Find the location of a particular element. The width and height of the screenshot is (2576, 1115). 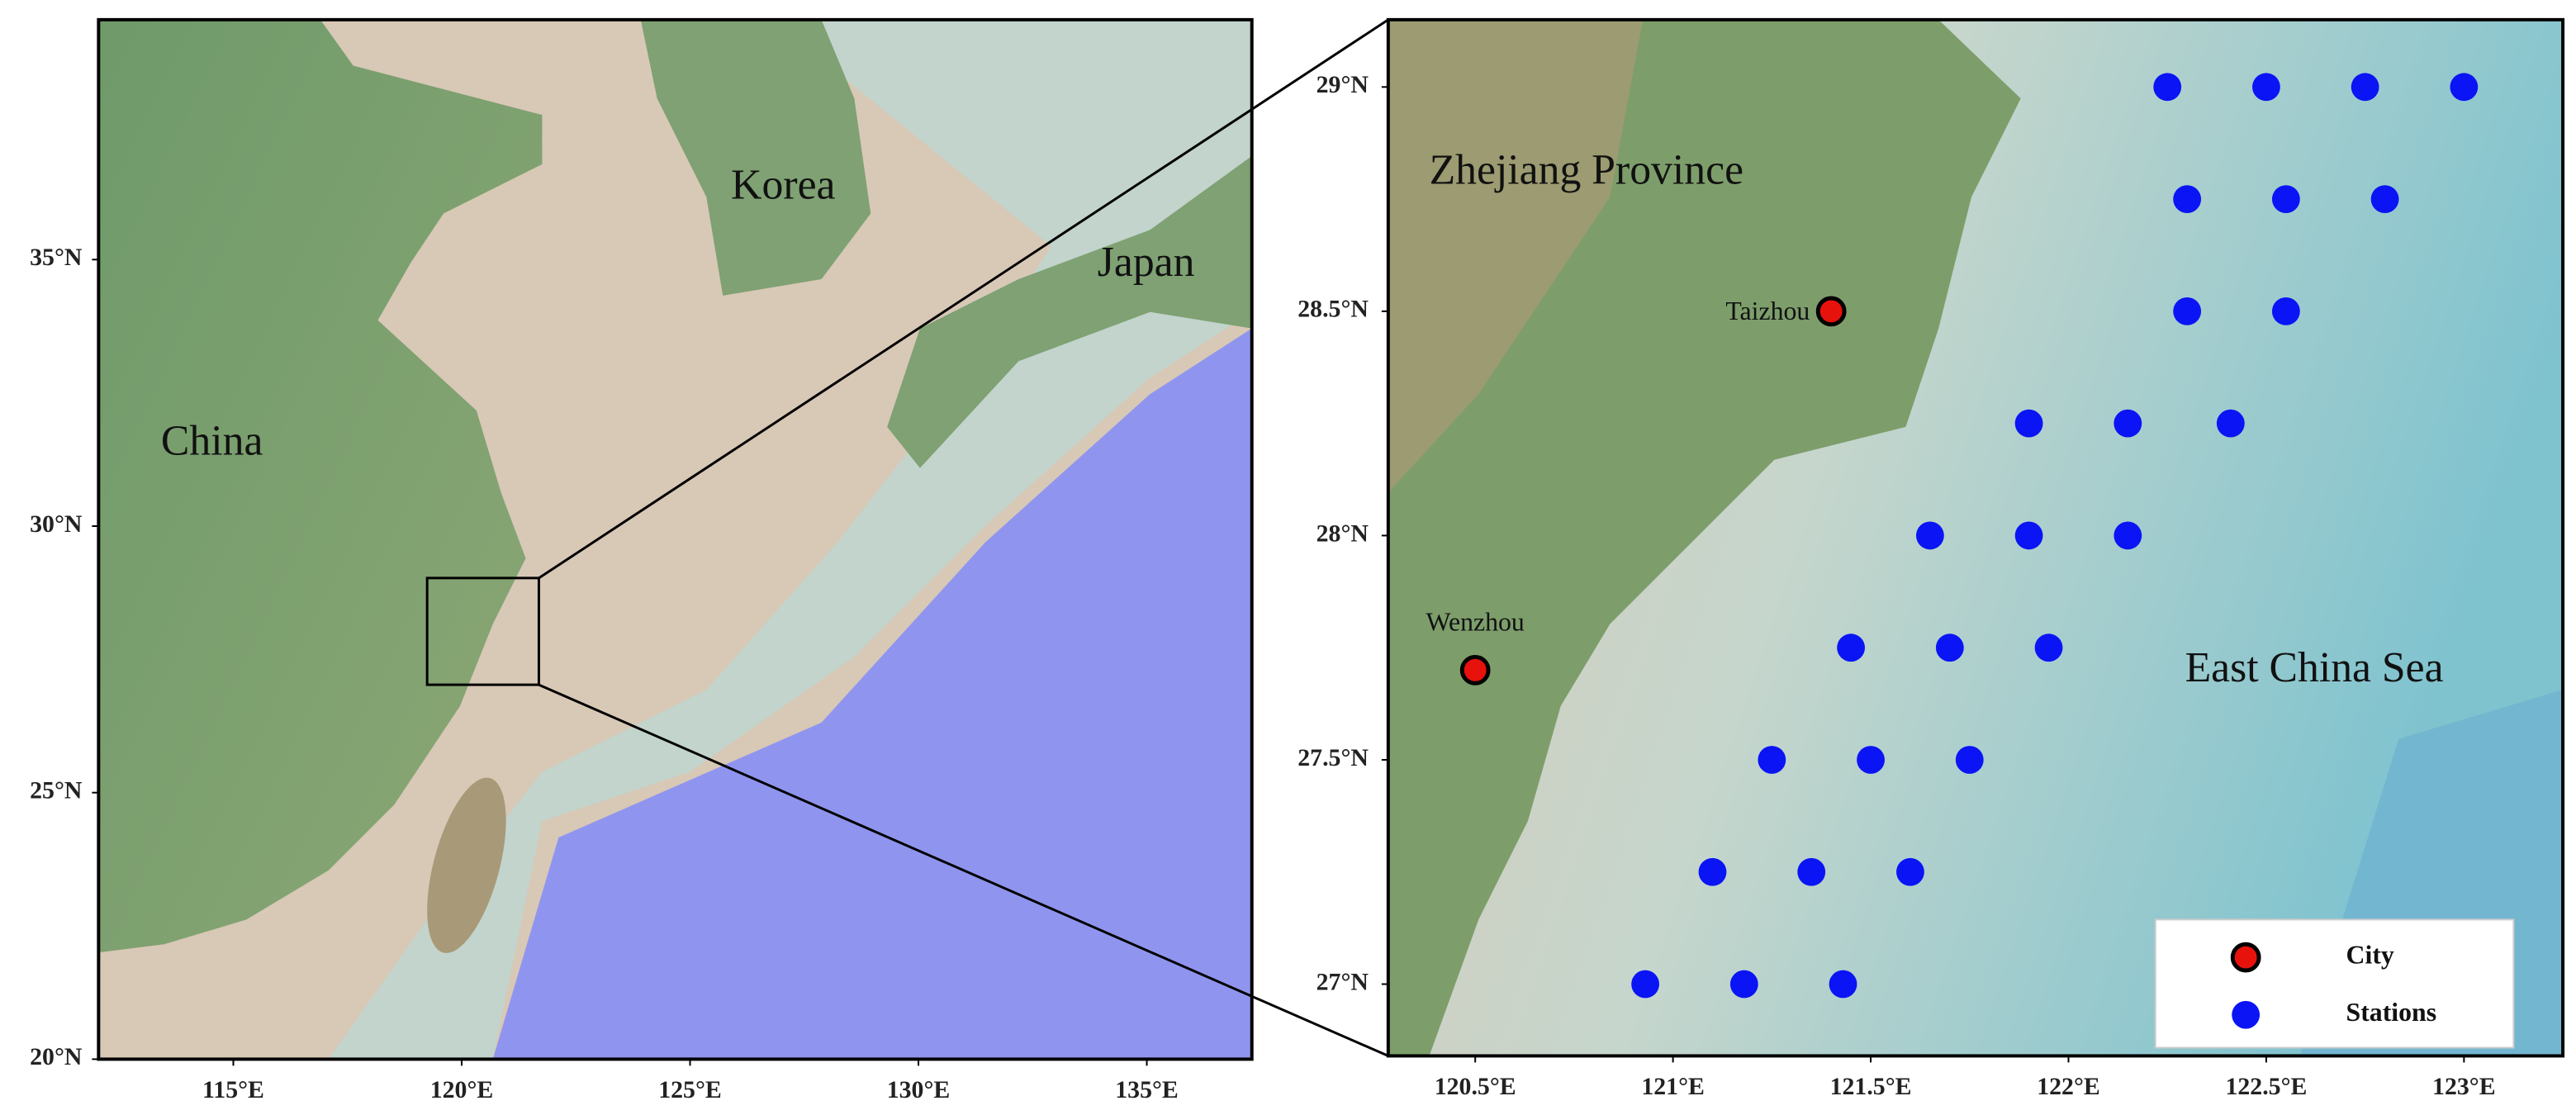

city-label: Wenzhou is located at coordinates (1475, 622).